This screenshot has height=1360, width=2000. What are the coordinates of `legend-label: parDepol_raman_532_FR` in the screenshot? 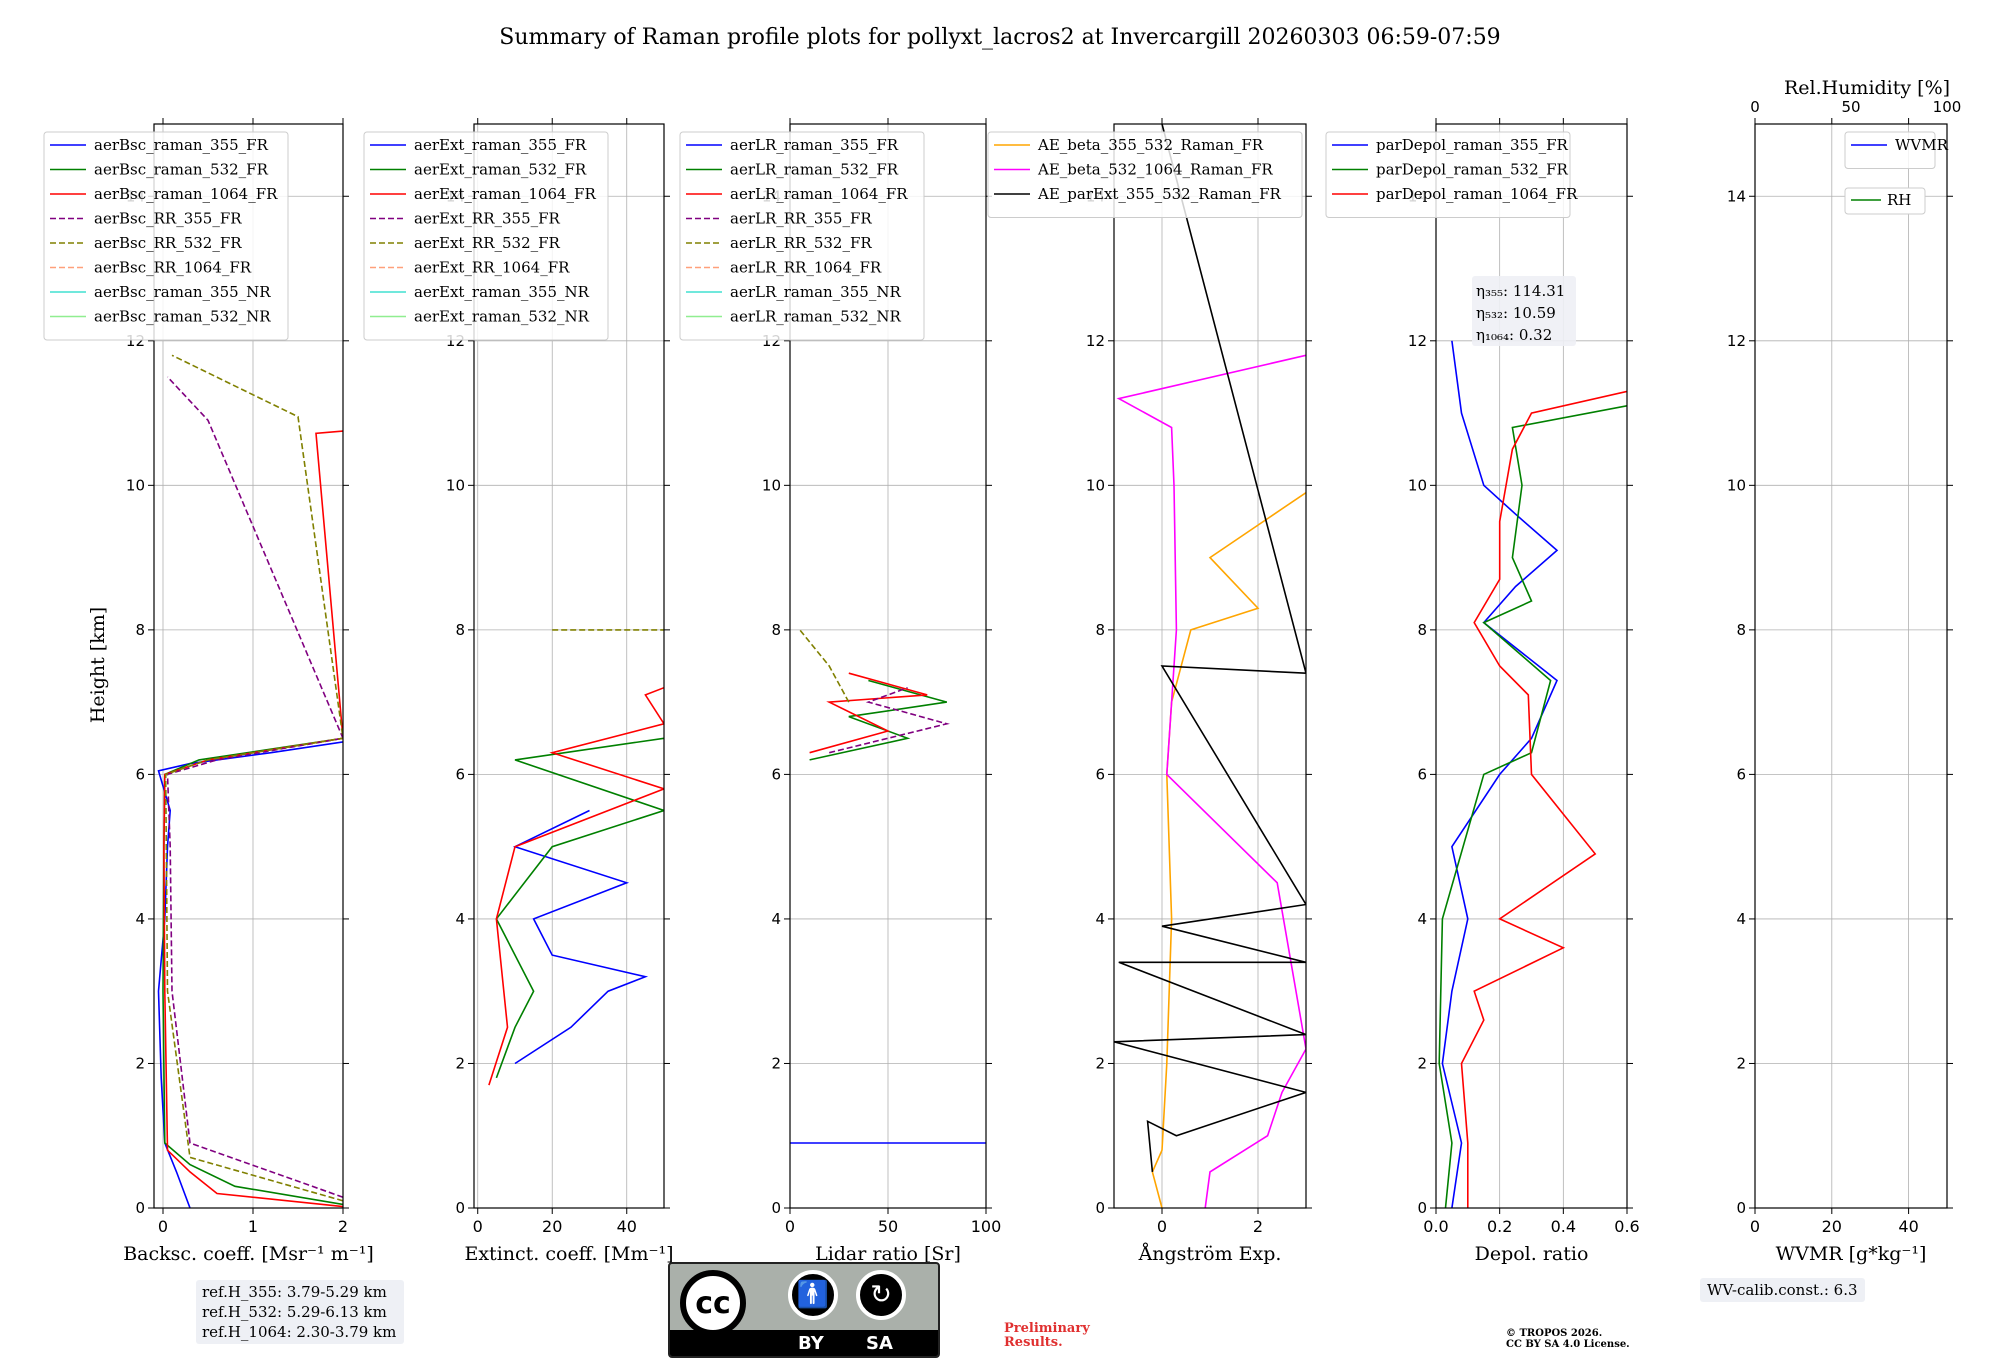 It's located at (1472, 170).